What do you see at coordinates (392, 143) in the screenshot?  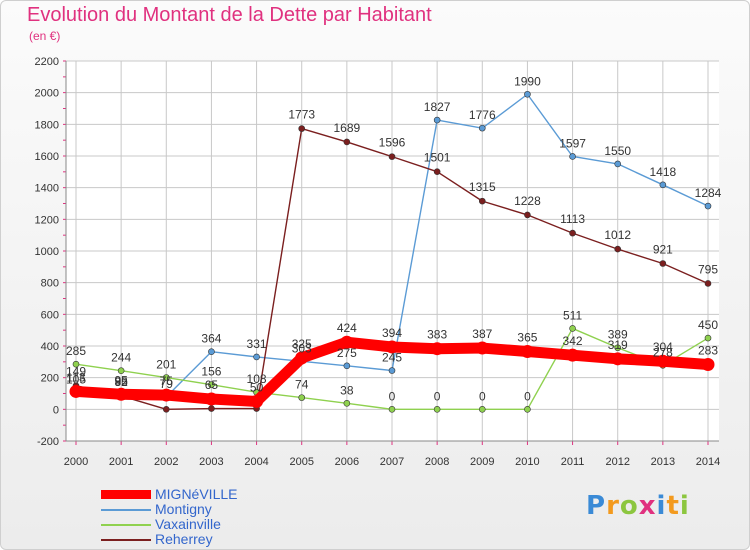 I see `data-label: 1596` at bounding box center [392, 143].